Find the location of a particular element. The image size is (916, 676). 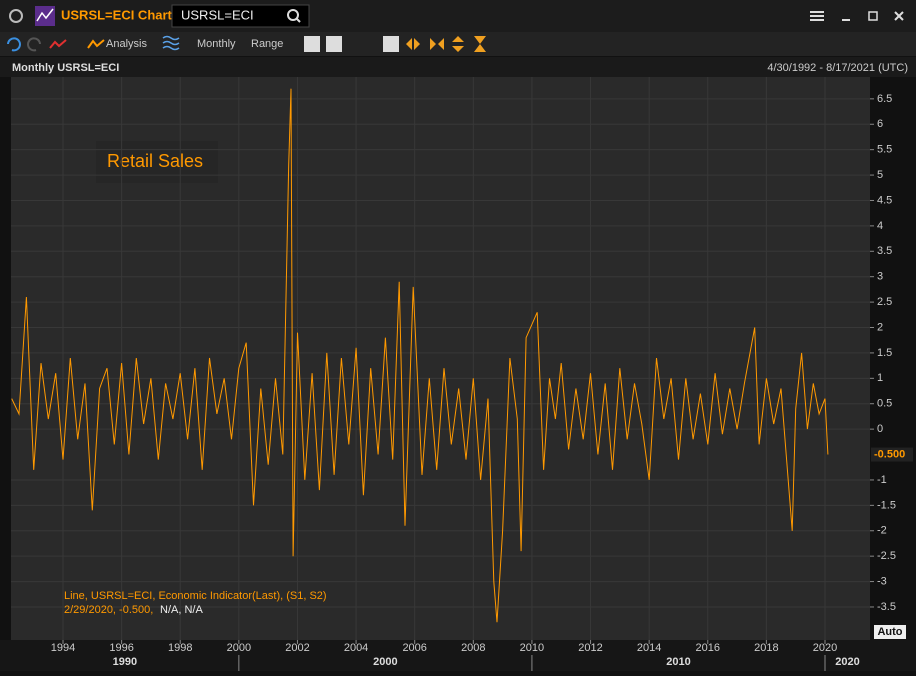

search-icon is located at coordinates (293, 15).